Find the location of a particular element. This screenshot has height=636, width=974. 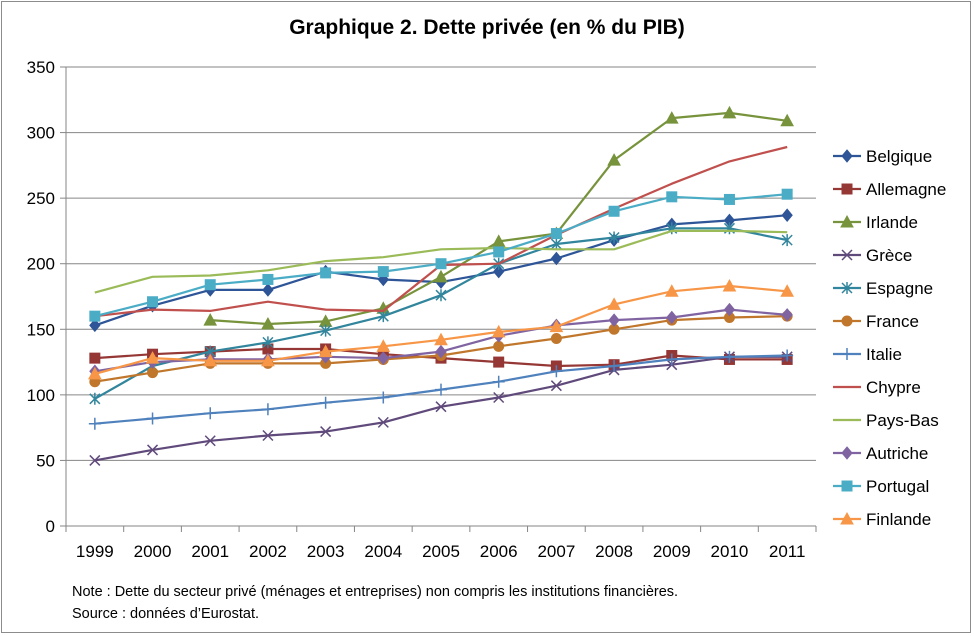

legend-item-italie: Italie is located at coordinates (867, 354).